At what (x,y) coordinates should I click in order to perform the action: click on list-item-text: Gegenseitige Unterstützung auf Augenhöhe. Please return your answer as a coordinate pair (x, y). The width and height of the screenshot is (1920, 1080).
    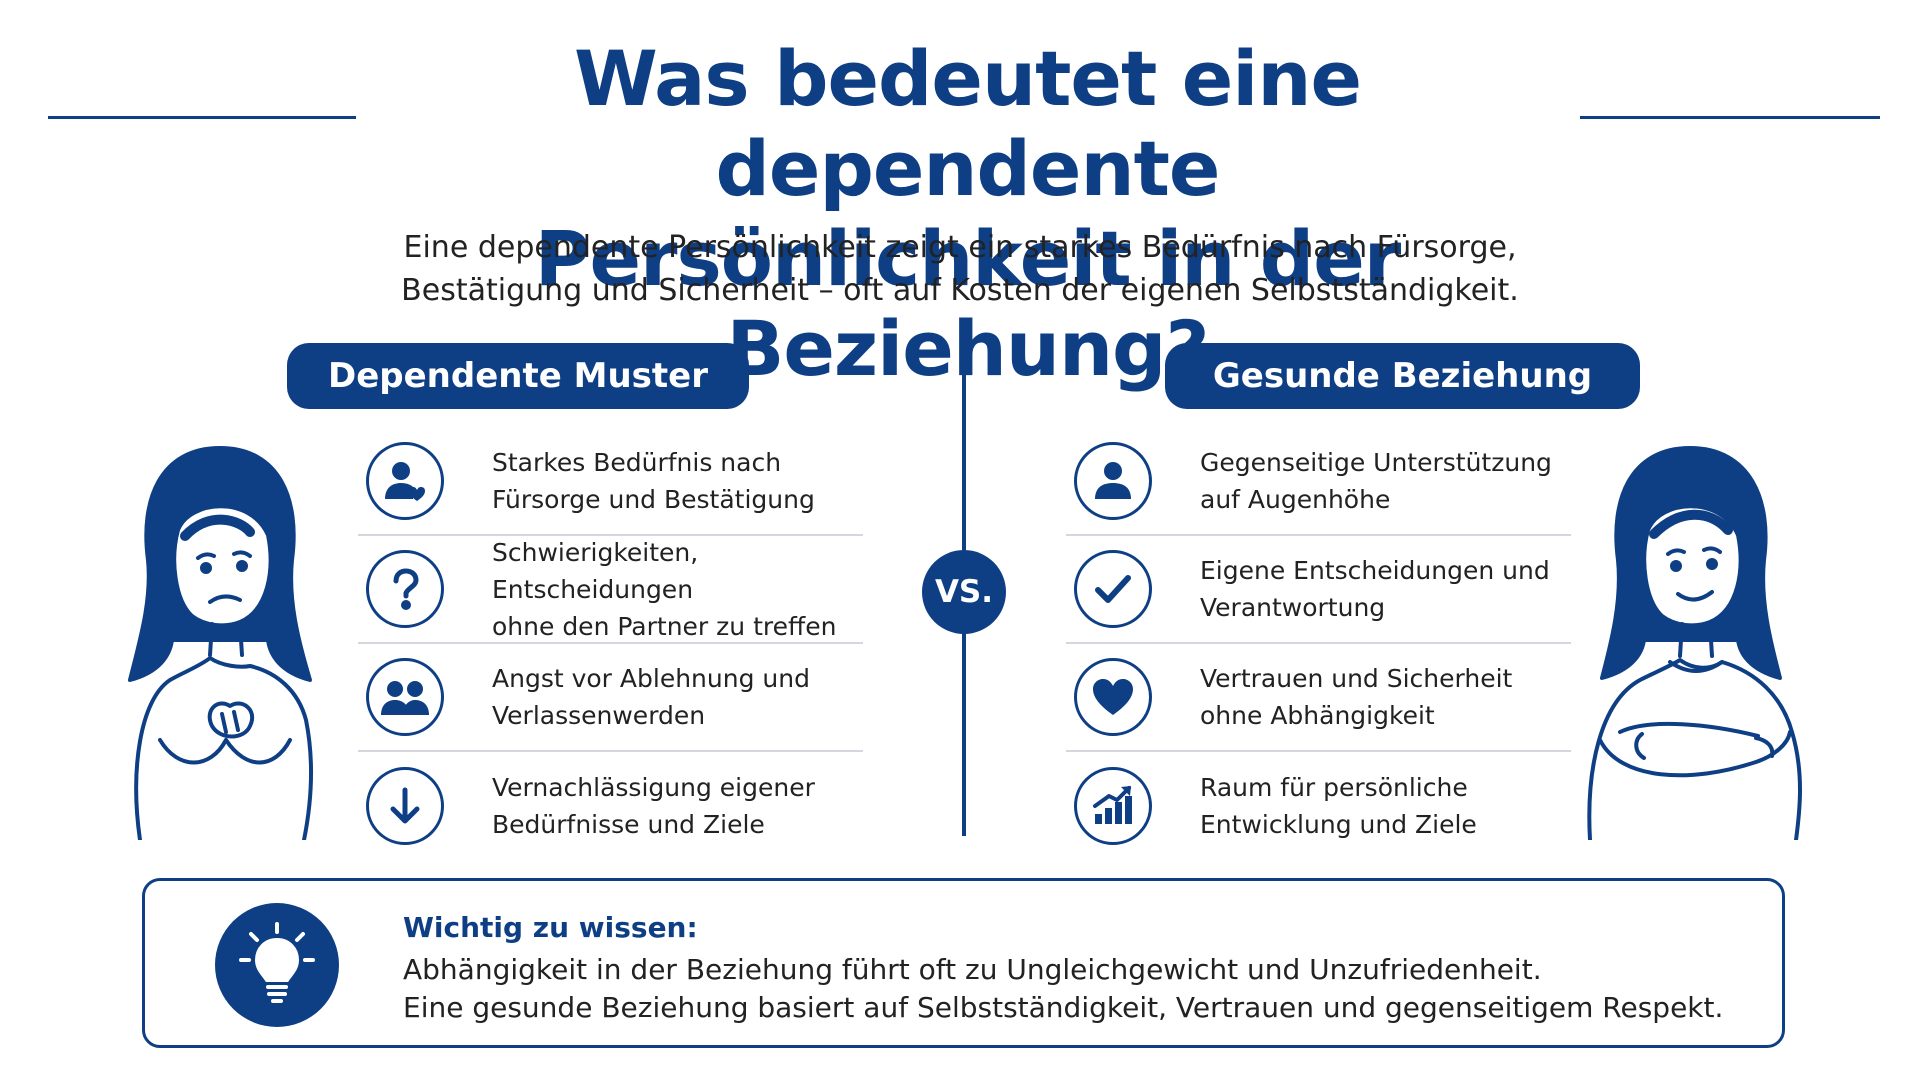
    Looking at the image, I should click on (1376, 481).